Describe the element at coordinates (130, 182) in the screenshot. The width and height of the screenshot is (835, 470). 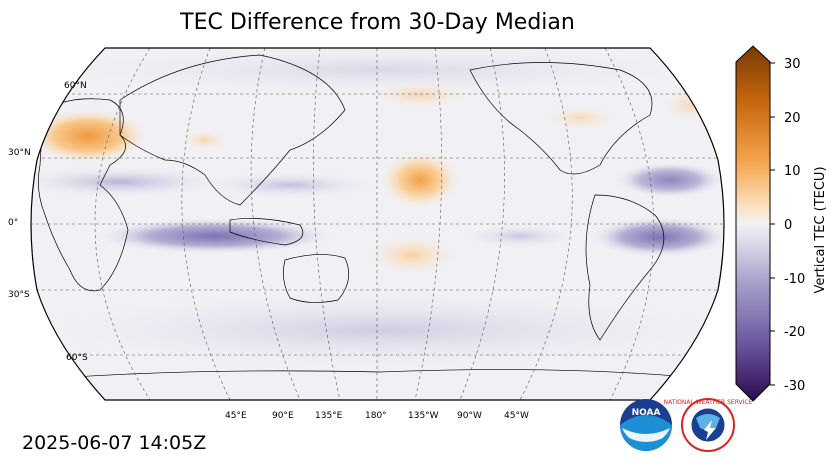
I see `negative-anomaly-africa` at that location.